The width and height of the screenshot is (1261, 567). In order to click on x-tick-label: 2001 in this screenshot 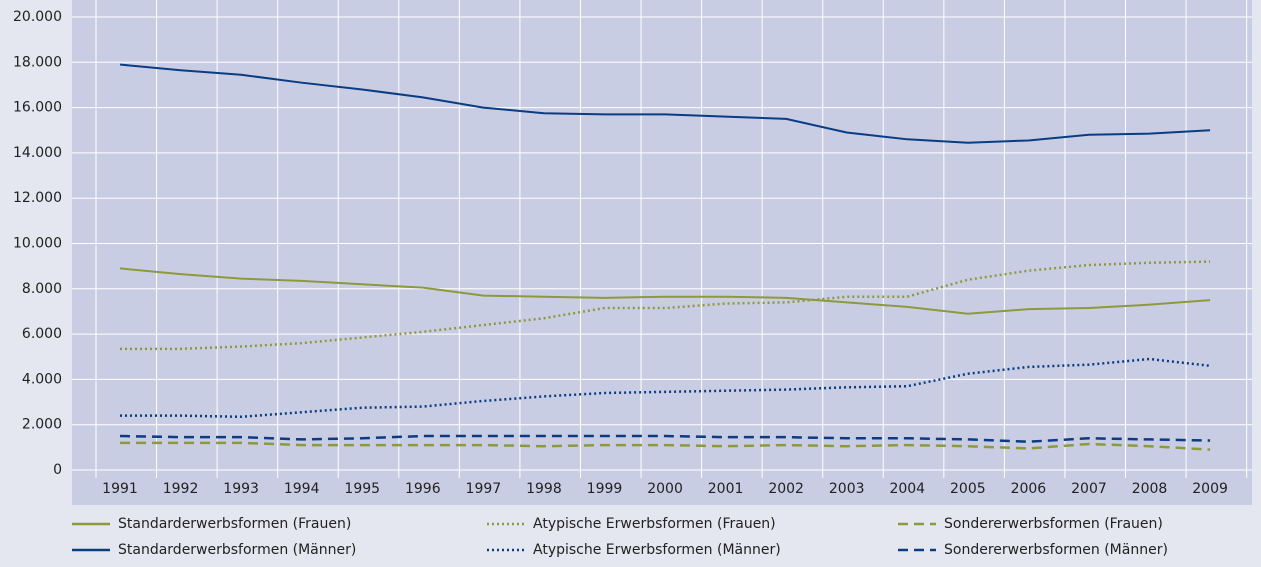, I will do `click(726, 489)`.